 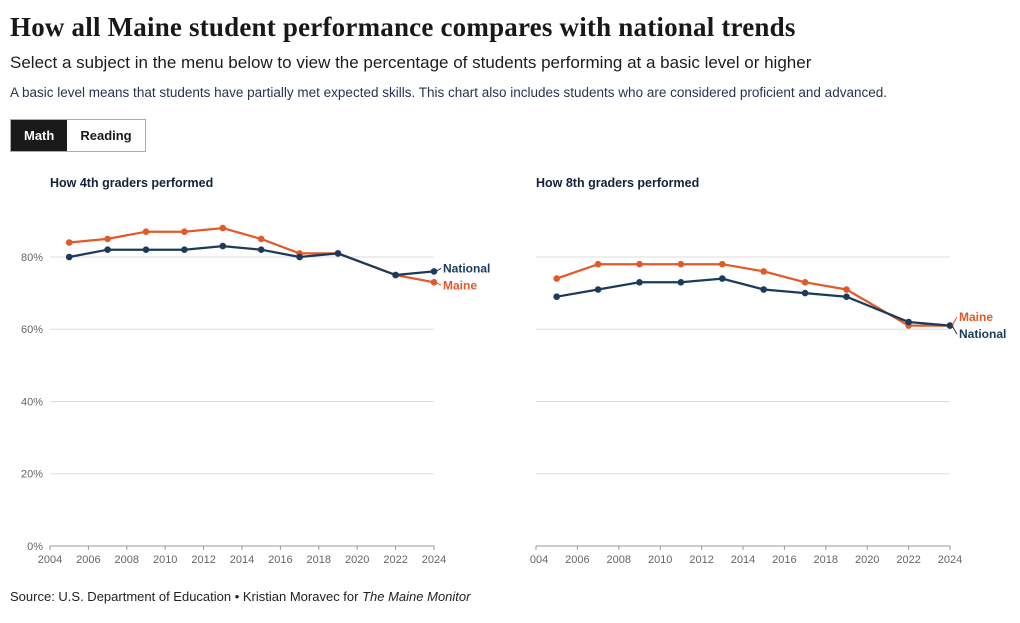 I want to click on tab-reading: Reading, so click(x=106, y=135).